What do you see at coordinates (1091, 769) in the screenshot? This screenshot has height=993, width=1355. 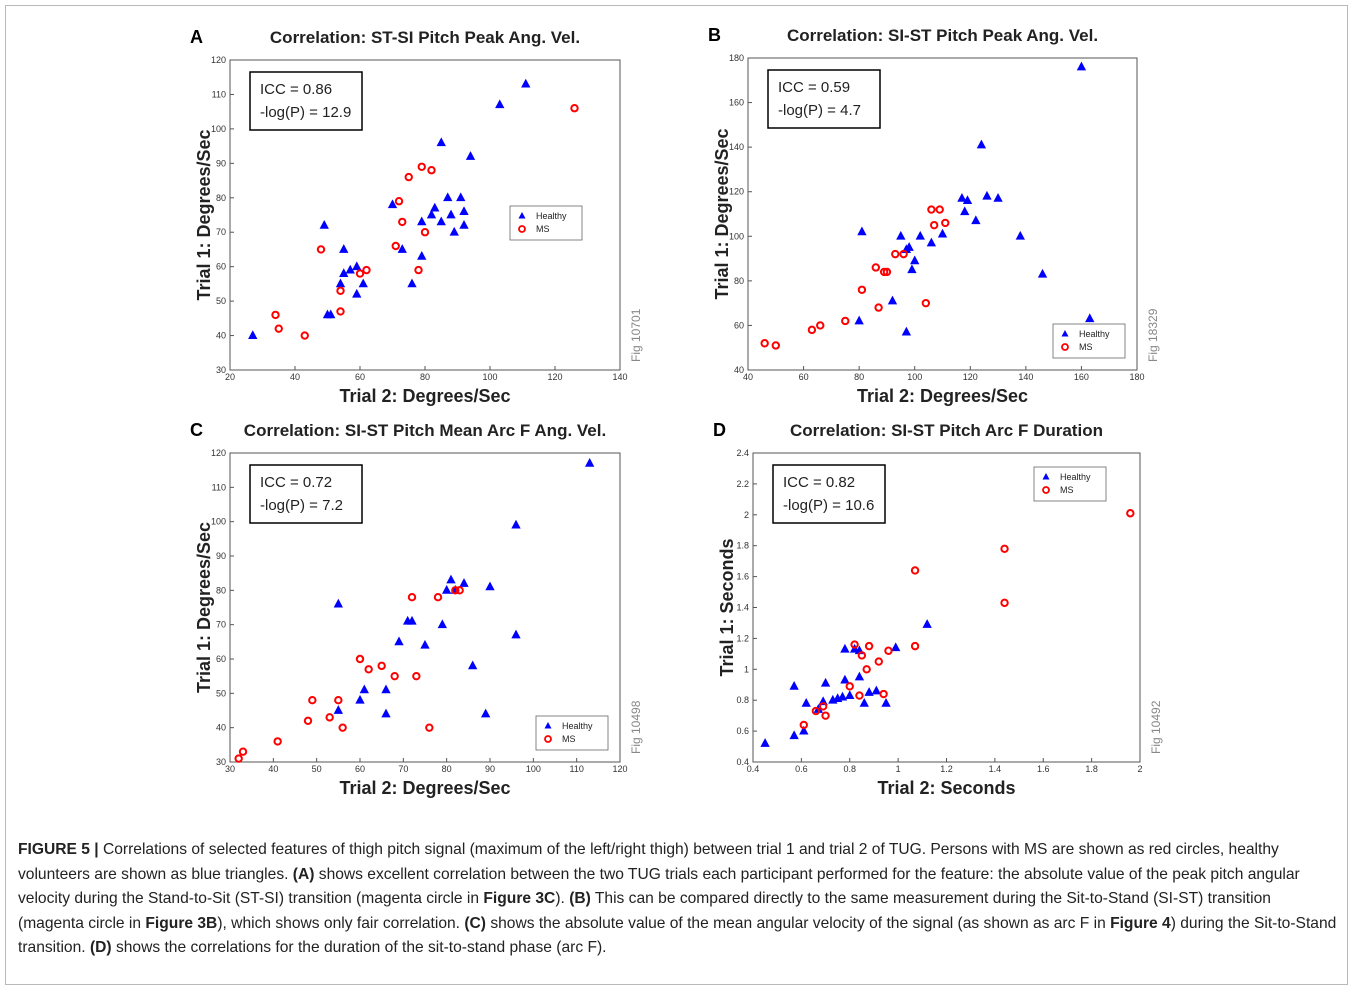 I see `x-tick-label: 1.8` at bounding box center [1091, 769].